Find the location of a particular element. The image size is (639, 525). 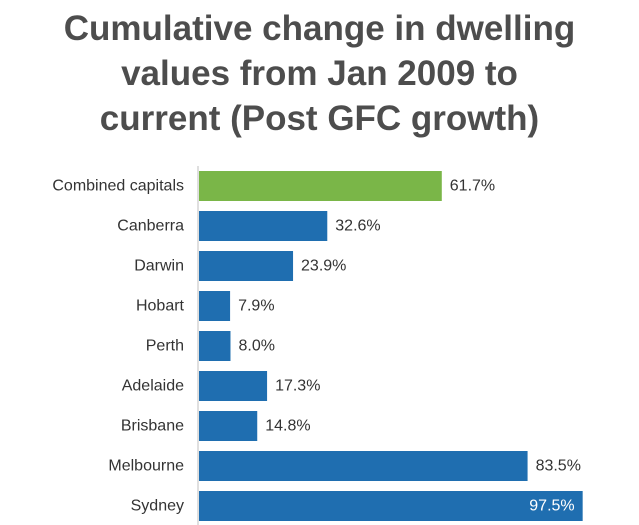

category-label-sydney: Sydney is located at coordinates (157, 506).